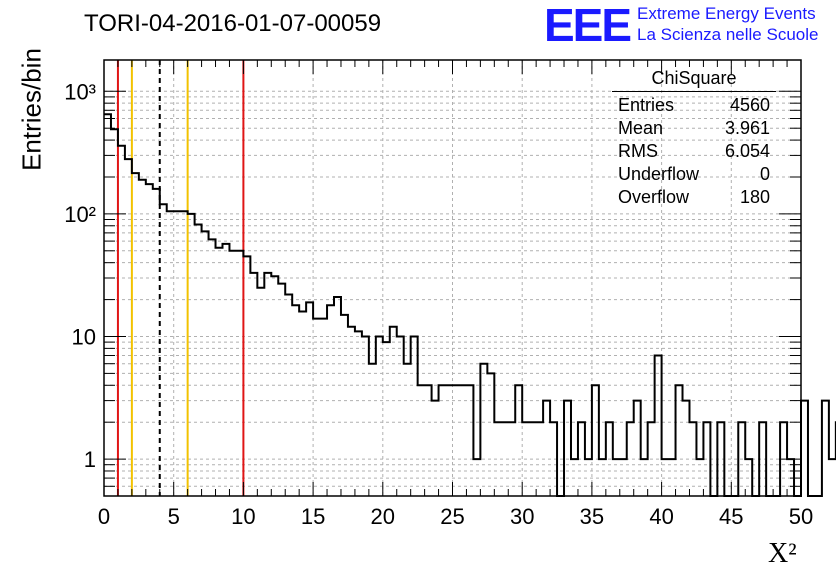  What do you see at coordinates (31, 109) in the screenshot?
I see `y-axis-label: Entries/bin` at bounding box center [31, 109].